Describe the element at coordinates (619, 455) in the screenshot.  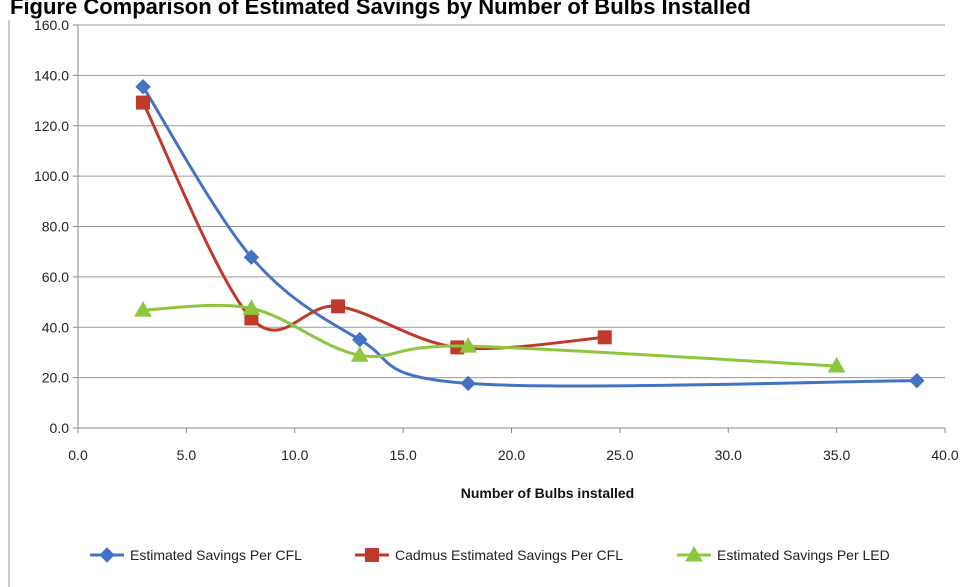
I see `x-tick-label: 25.0` at that location.